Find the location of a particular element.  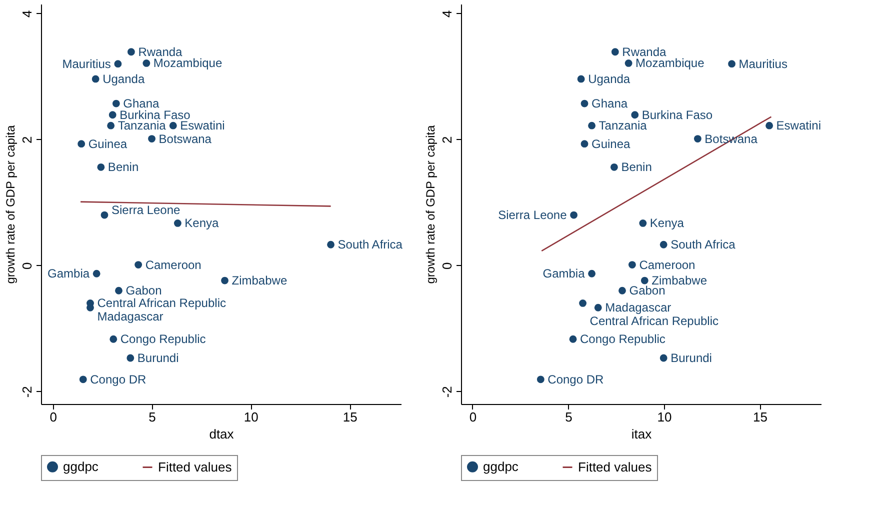

annotation: Uganda is located at coordinates (123, 79).